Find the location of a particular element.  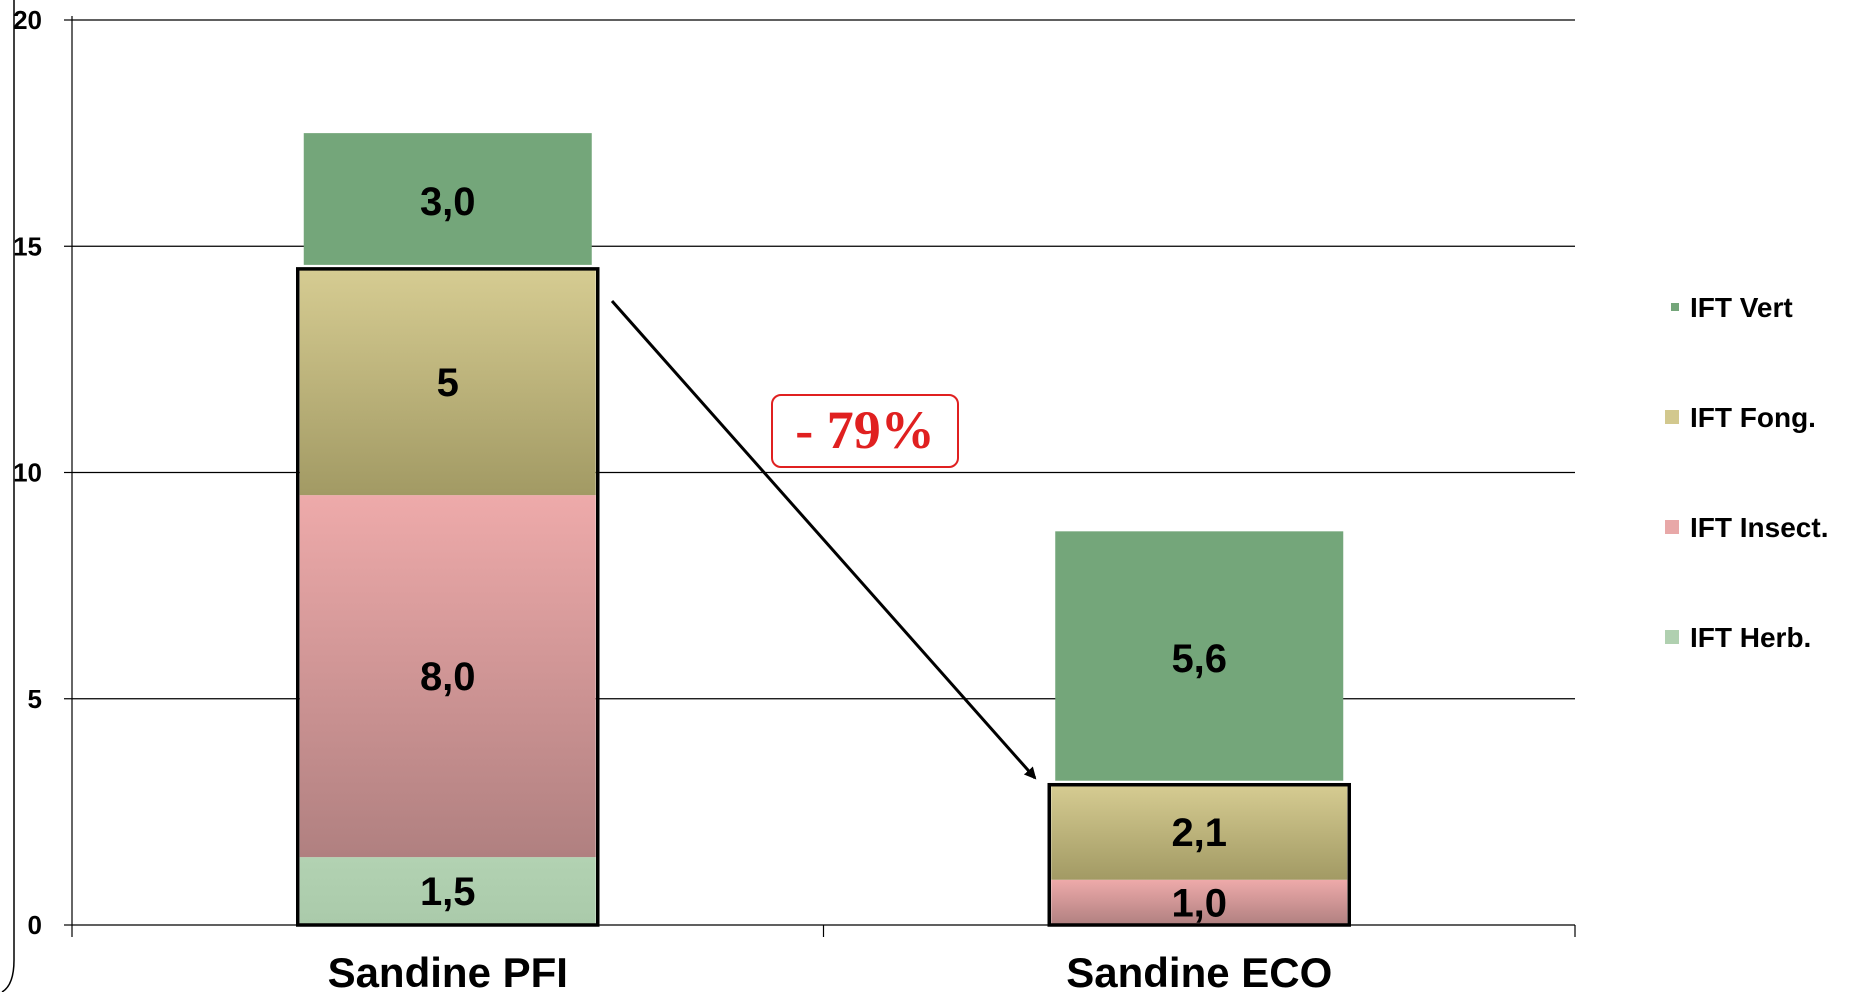

annotation-text: - 79% is located at coordinates (864, 430).